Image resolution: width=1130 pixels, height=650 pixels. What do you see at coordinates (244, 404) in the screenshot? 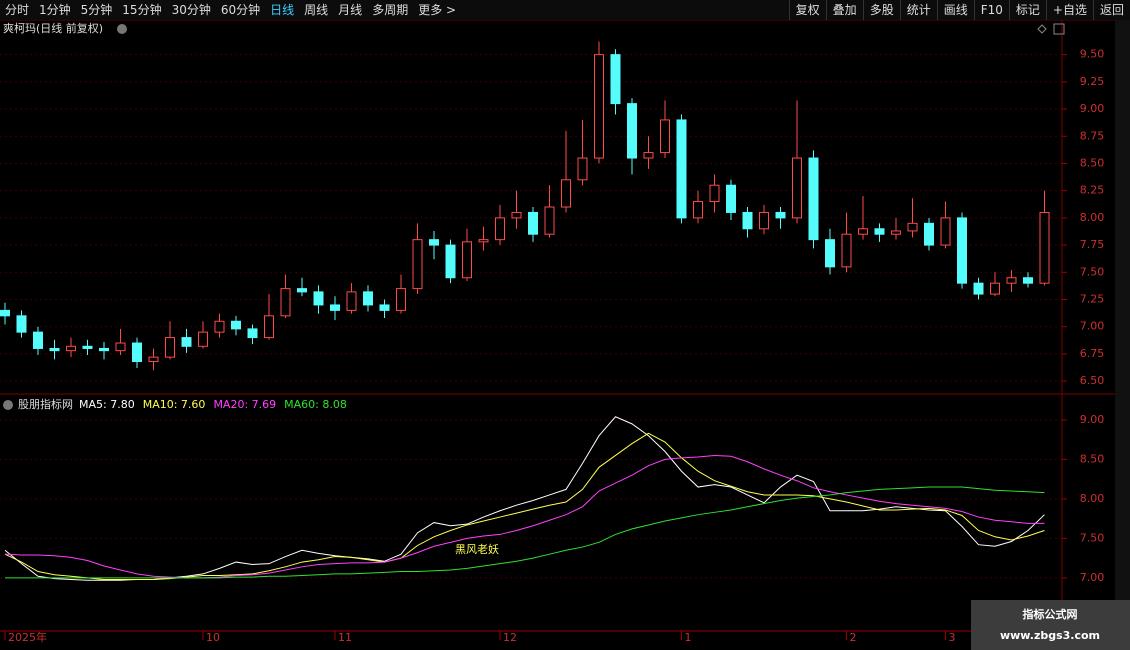
I see `legend-entry: MA20: 7.69` at bounding box center [244, 404].